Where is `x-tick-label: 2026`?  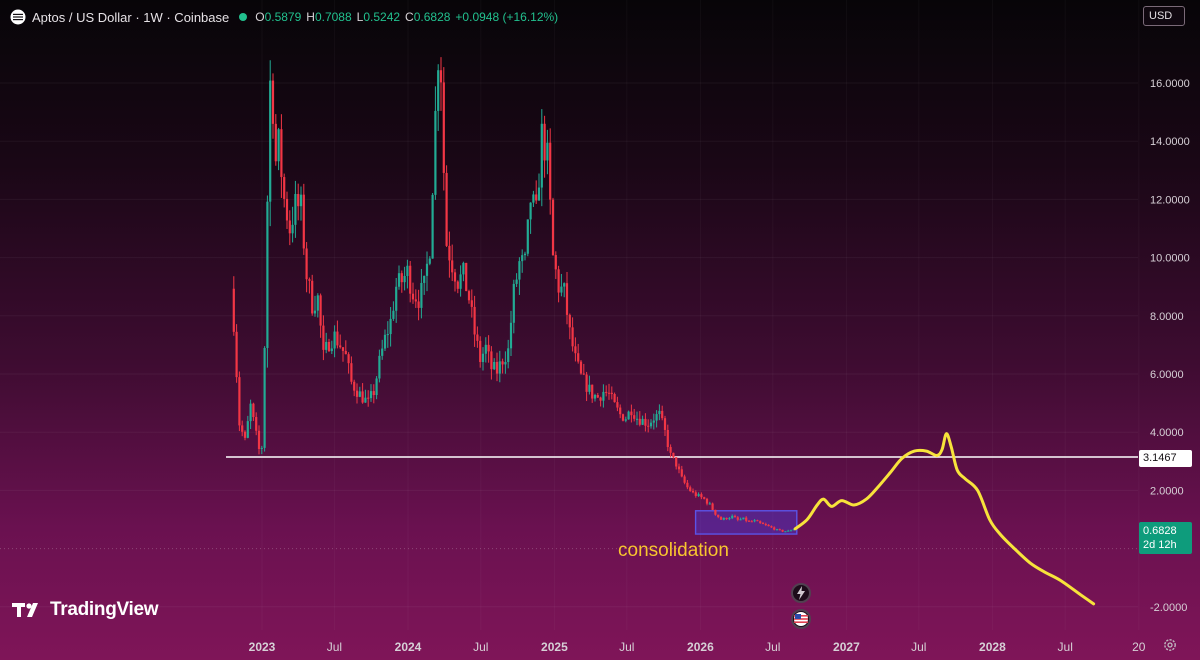
x-tick-label: 2026 is located at coordinates (700, 647).